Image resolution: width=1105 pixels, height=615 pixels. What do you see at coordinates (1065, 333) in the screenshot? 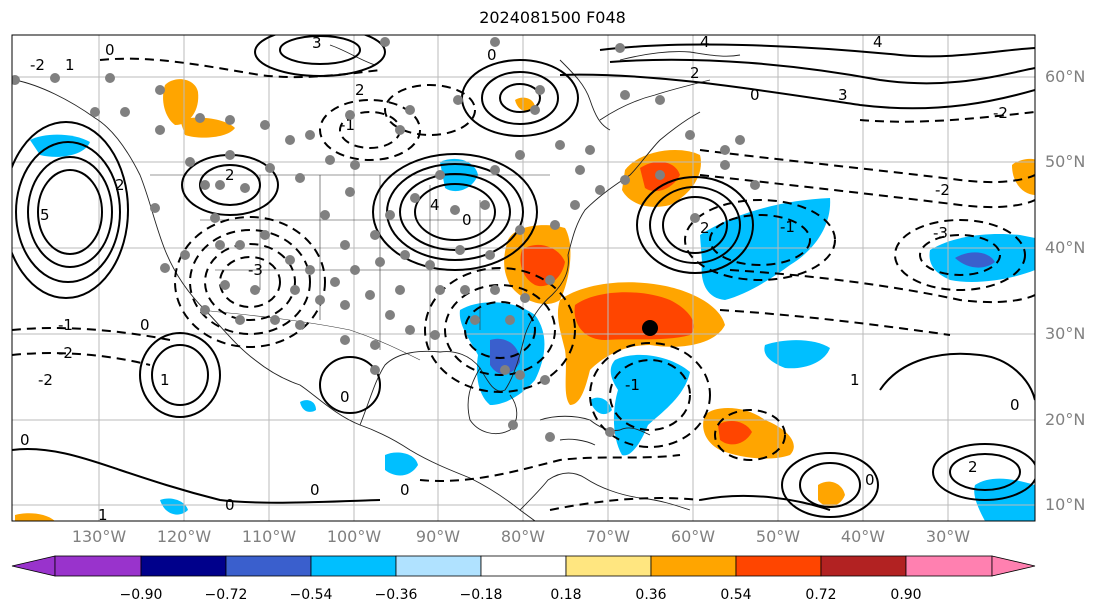
I see `latitude-label: 30°N` at bounding box center [1065, 333].